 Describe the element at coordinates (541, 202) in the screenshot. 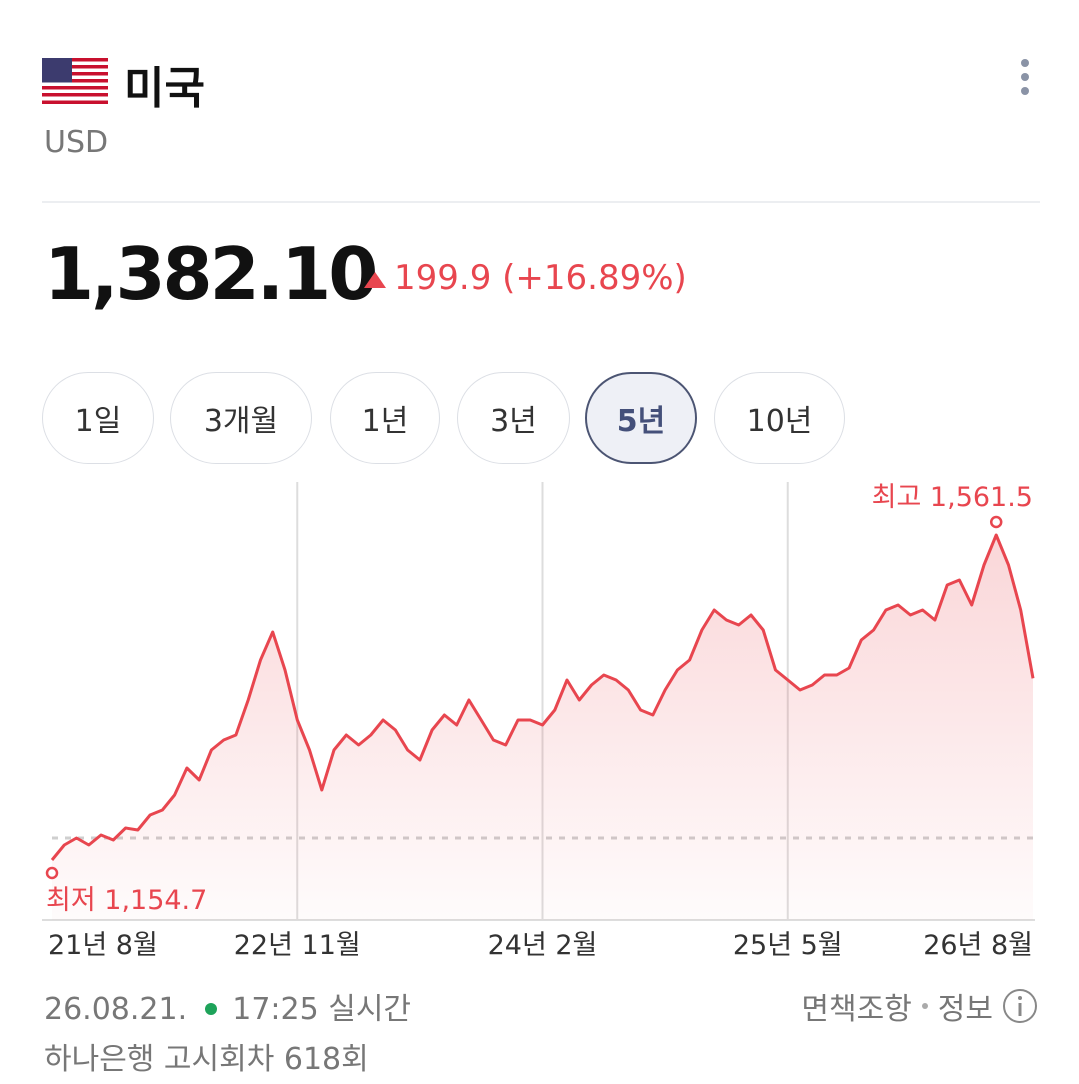

I see `divider` at that location.